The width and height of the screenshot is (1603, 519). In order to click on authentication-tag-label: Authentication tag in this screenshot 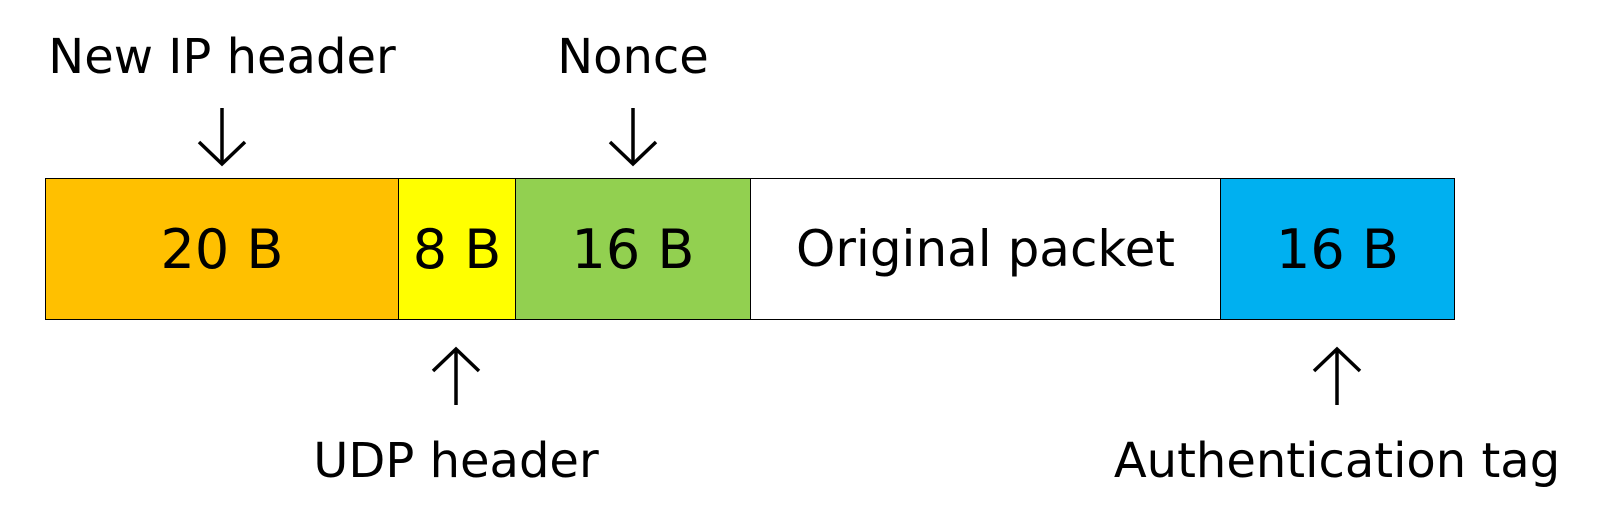, I will do `click(1337, 461)`.